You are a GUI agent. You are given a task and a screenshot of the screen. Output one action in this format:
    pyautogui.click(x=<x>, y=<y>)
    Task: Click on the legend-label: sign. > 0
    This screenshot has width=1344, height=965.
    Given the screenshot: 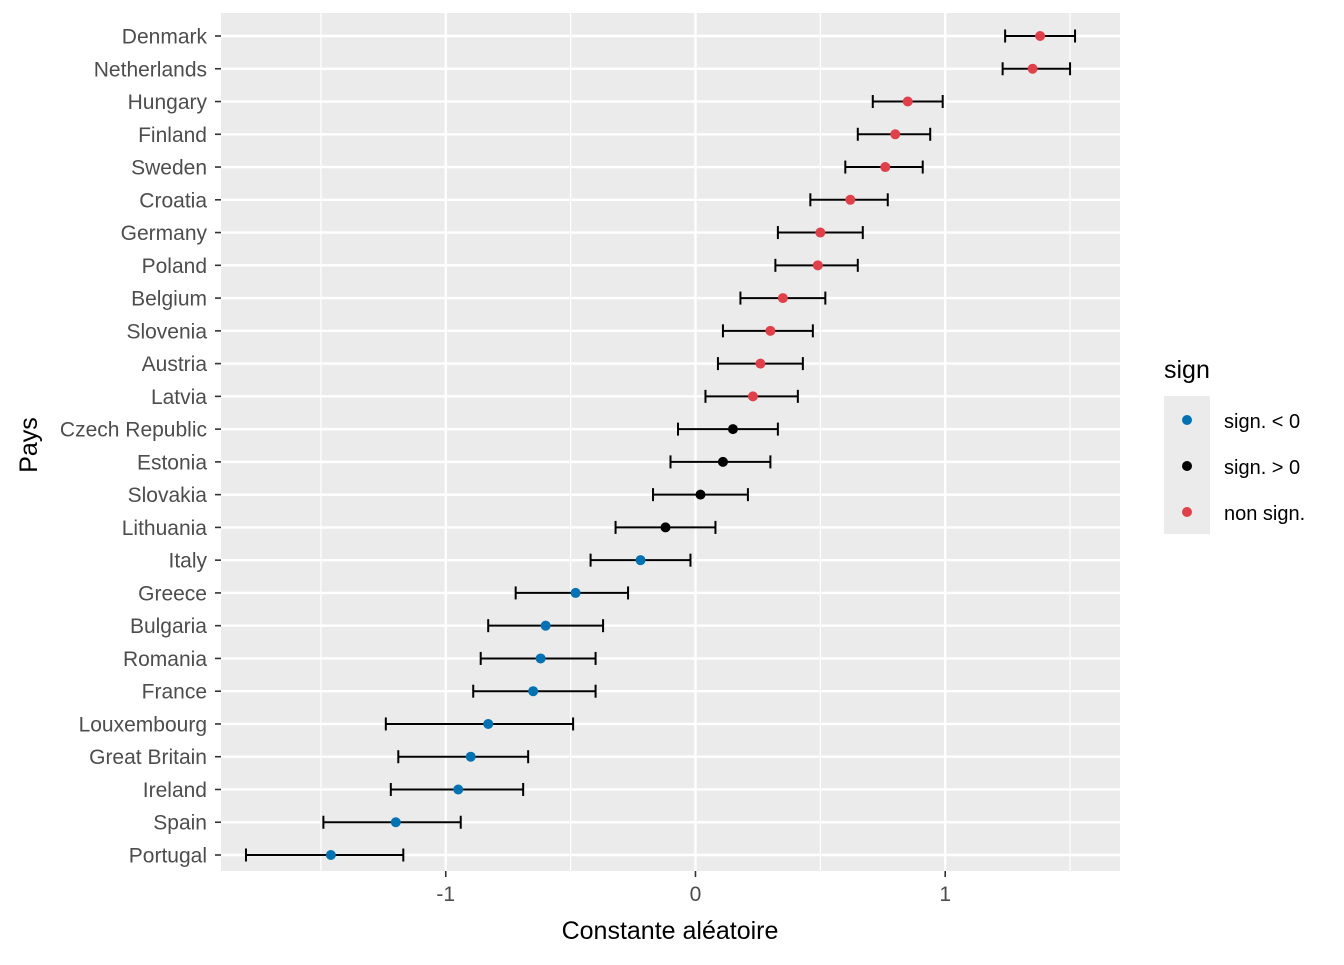 What is the action you would take?
    pyautogui.click(x=1262, y=468)
    